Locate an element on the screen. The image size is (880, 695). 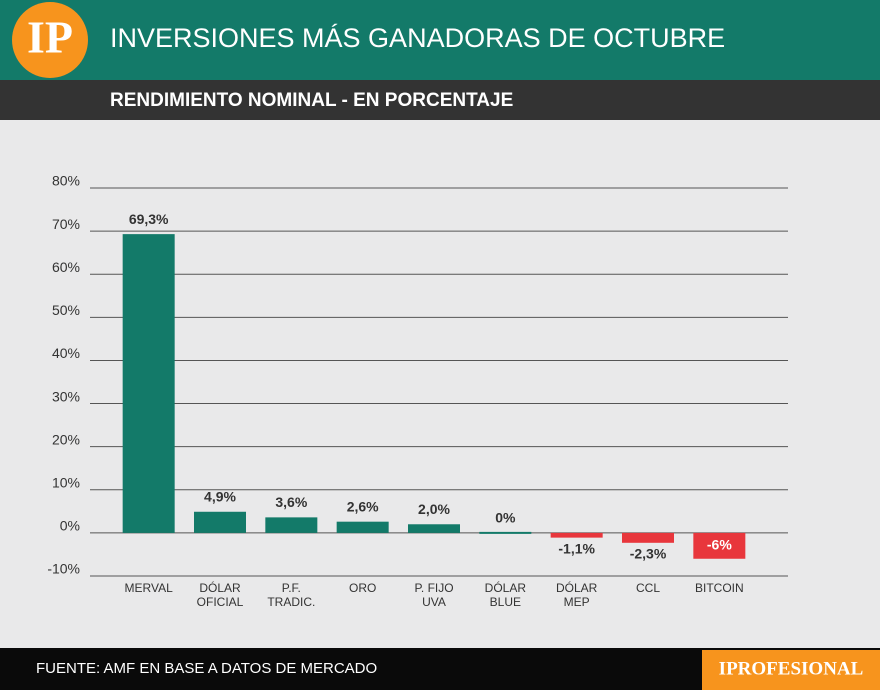
subtitle-band is located at coordinates (440, 100).